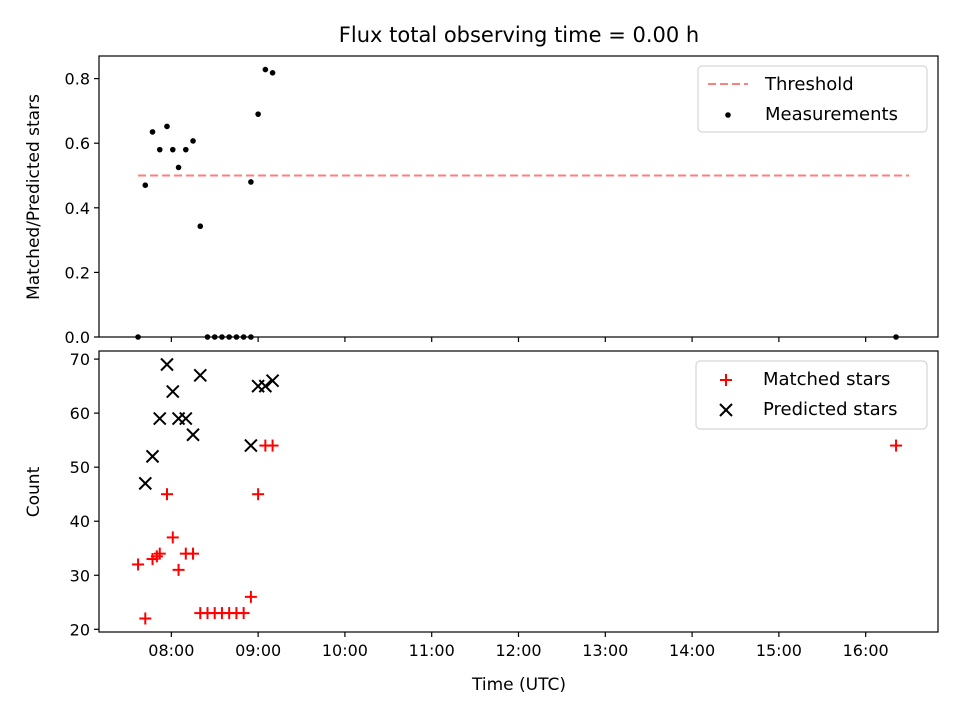 The height and width of the screenshot is (720, 960). What do you see at coordinates (34, 491) in the screenshot?
I see `bottom-y-axis-label: Count` at bounding box center [34, 491].